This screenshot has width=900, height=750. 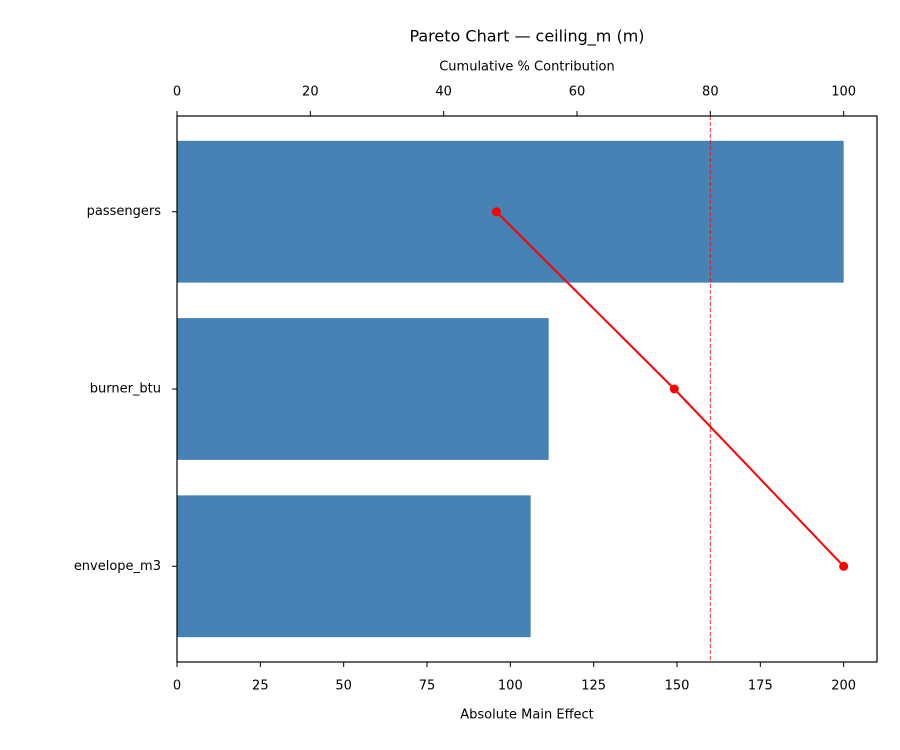 What do you see at coordinates (843, 686) in the screenshot?
I see `x-tick-label: 200` at bounding box center [843, 686].